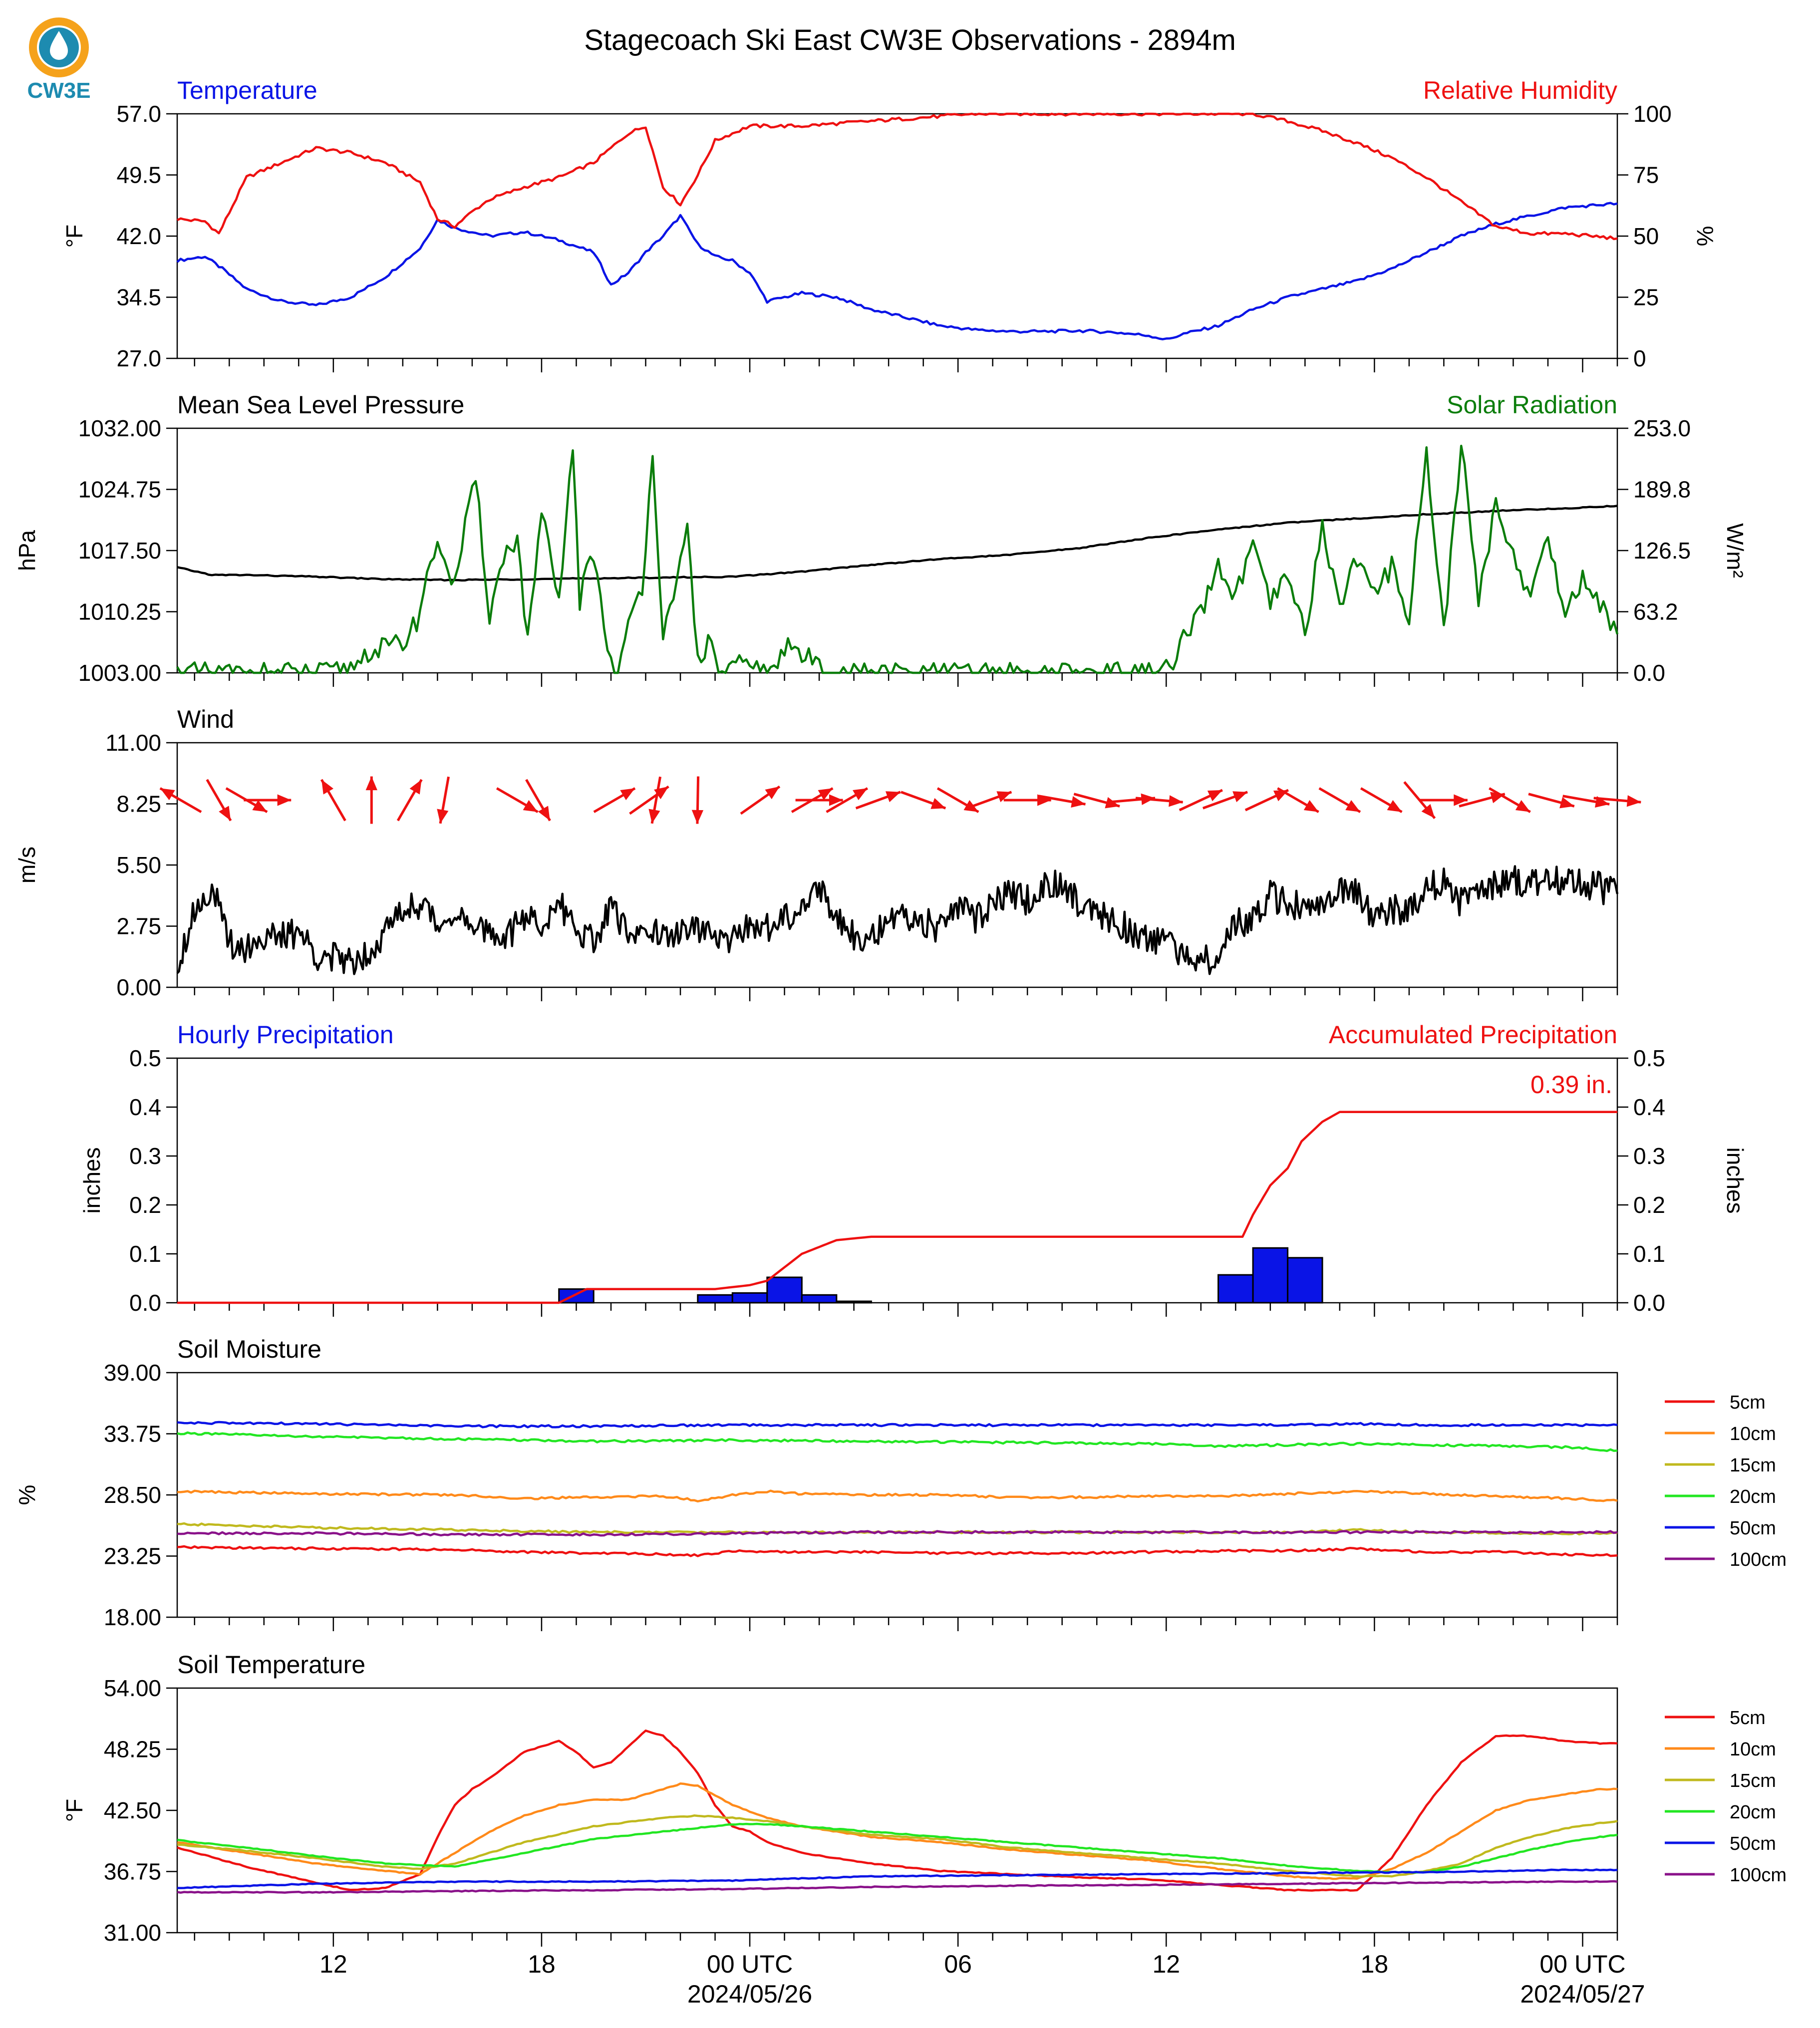  I want to click on y-right-tick-label: 189.8, so click(1662, 490).